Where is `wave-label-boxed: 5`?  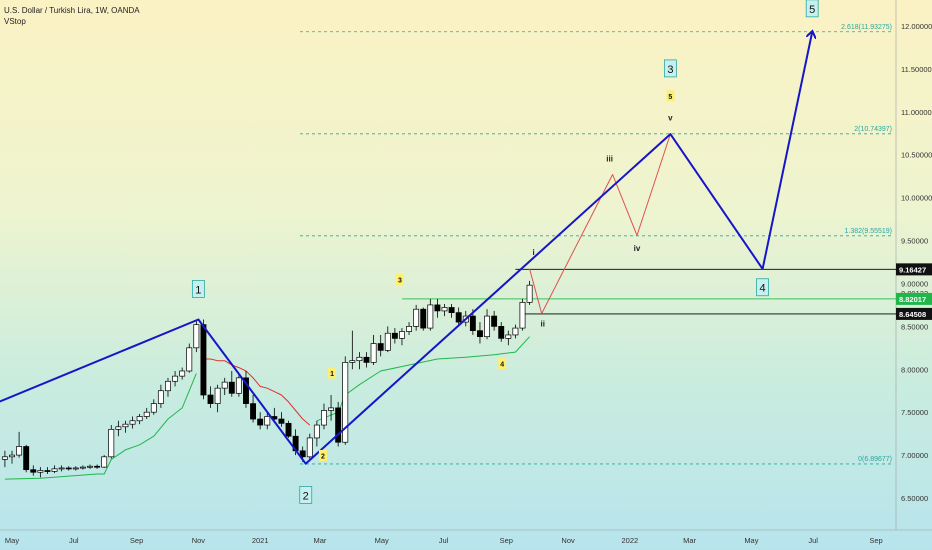 wave-label-boxed: 5 is located at coordinates (812, 9).